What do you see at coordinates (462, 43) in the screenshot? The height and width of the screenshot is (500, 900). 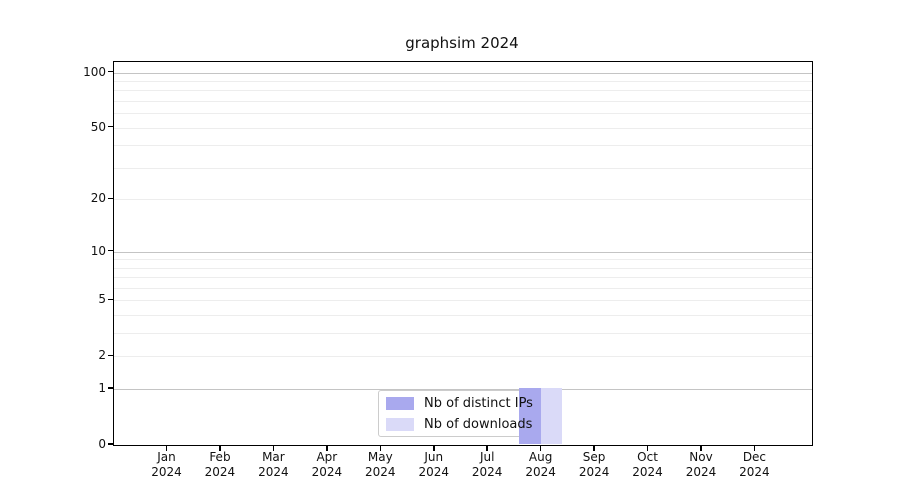 I see `chart-title: graphsim 2024` at bounding box center [462, 43].